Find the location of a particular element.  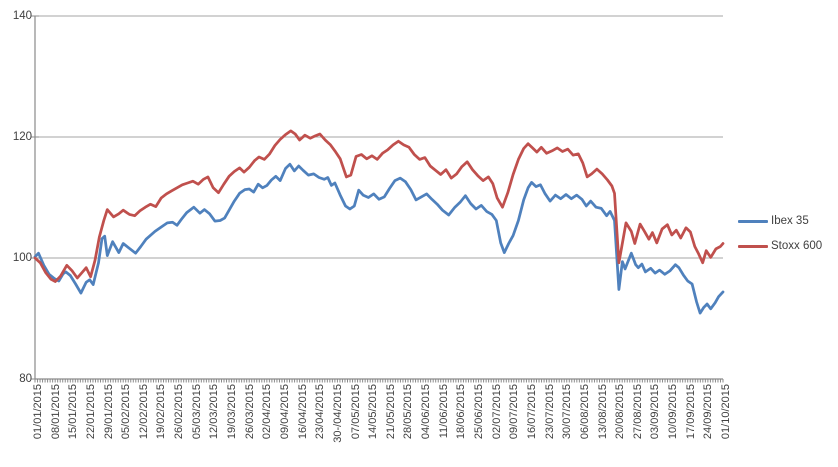

legend-label: Ibex 35 is located at coordinates (790, 221).